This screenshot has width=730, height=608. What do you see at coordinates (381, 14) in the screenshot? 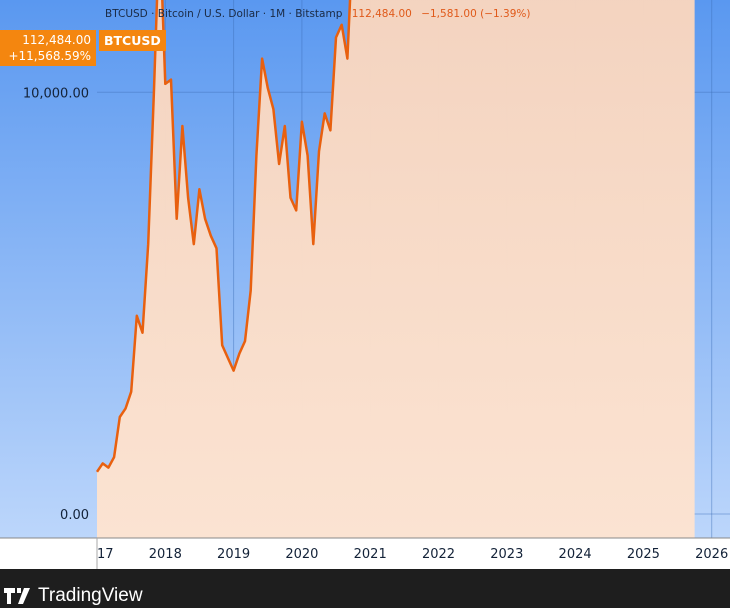
I see `legend-last: 112,484.00` at bounding box center [381, 14].